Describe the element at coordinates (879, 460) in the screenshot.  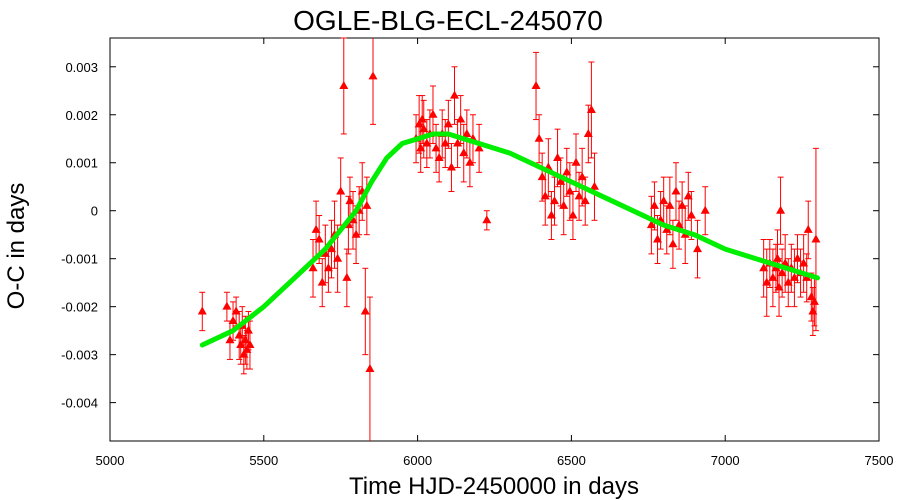
I see `x-tick-label: 7500` at that location.